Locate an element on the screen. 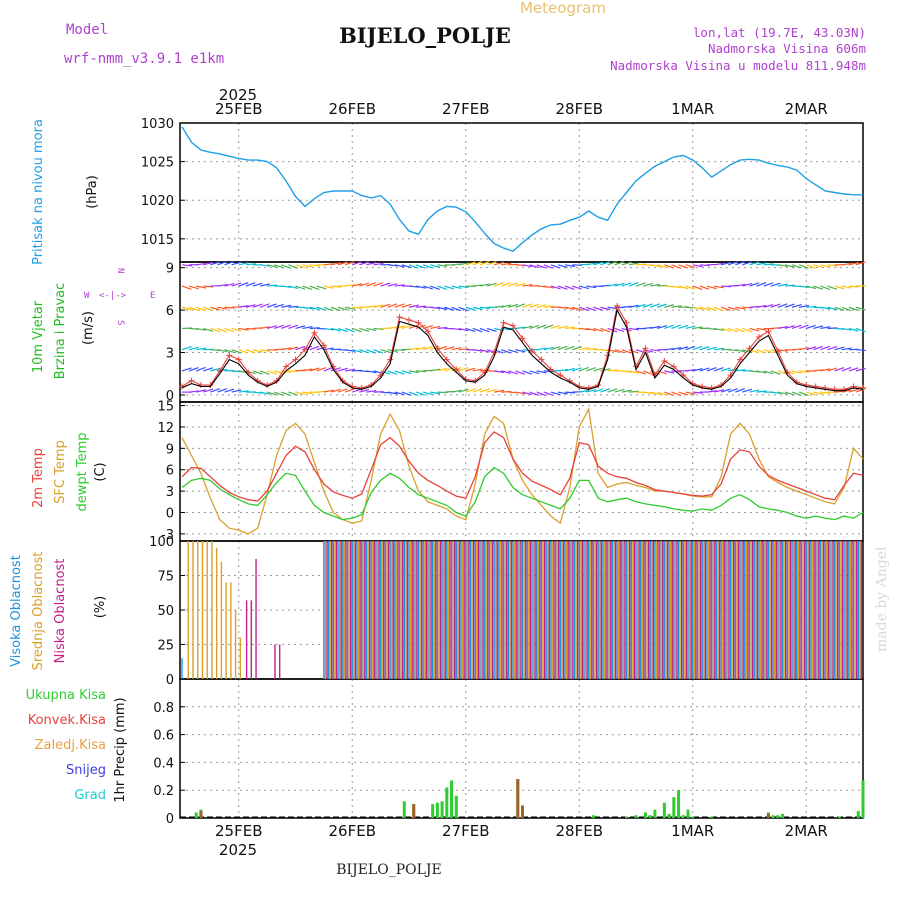  chart-title: BIJELO_POLJE is located at coordinates (425, 35).